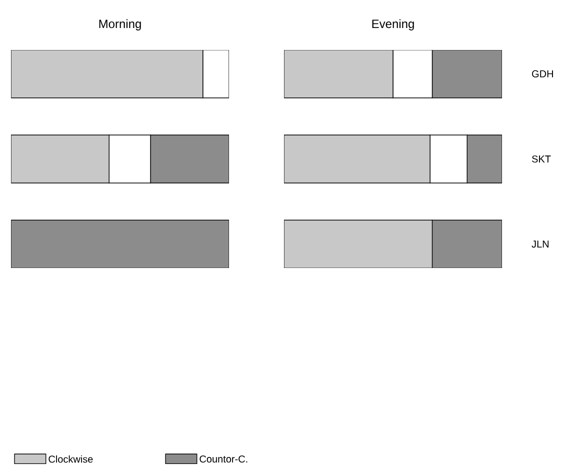  What do you see at coordinates (393, 24) in the screenshot?
I see `chart-title: Evening` at bounding box center [393, 24].